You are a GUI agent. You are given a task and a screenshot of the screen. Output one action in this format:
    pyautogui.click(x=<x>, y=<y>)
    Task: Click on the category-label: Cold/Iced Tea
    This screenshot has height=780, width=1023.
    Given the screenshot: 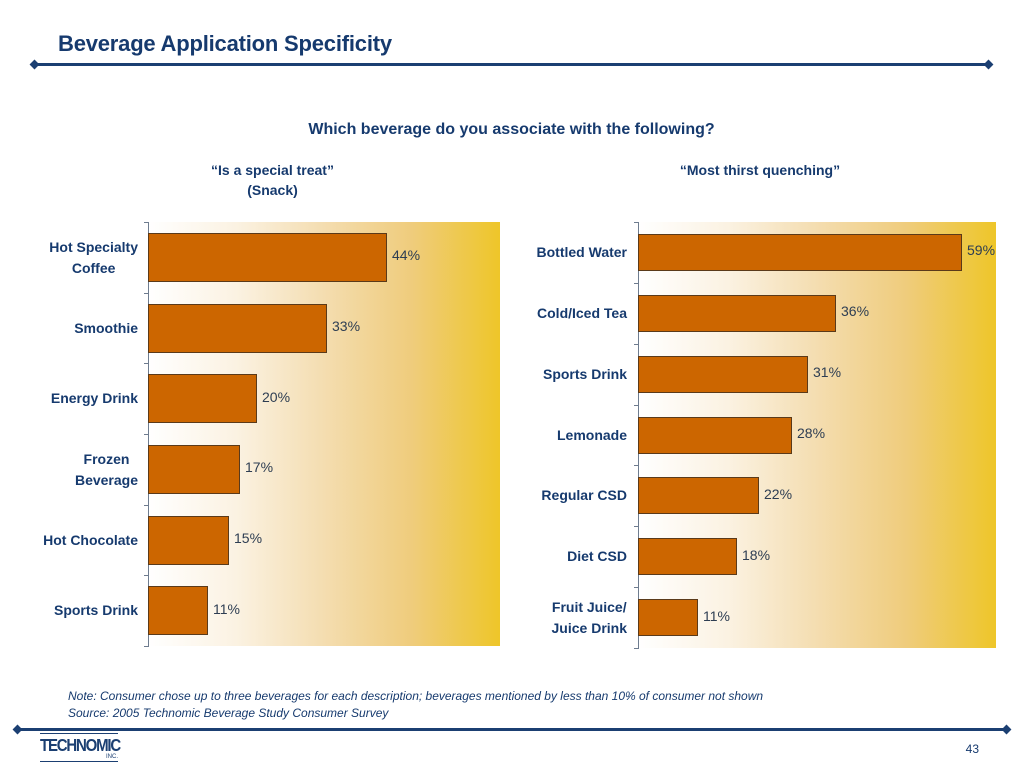 What is the action you would take?
    pyautogui.click(x=566, y=313)
    